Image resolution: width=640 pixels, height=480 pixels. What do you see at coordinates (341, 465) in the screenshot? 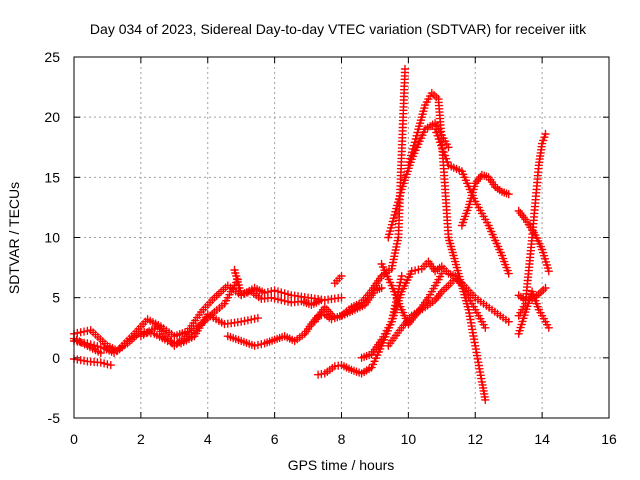
I see `x-axis-label: GPS time / hours` at bounding box center [341, 465].